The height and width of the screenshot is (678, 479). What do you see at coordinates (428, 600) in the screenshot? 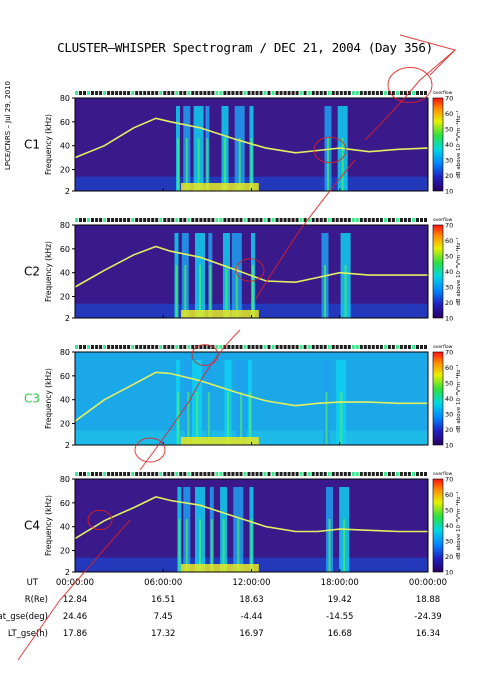
I see `ephemeris-value: 18.88` at bounding box center [428, 600].